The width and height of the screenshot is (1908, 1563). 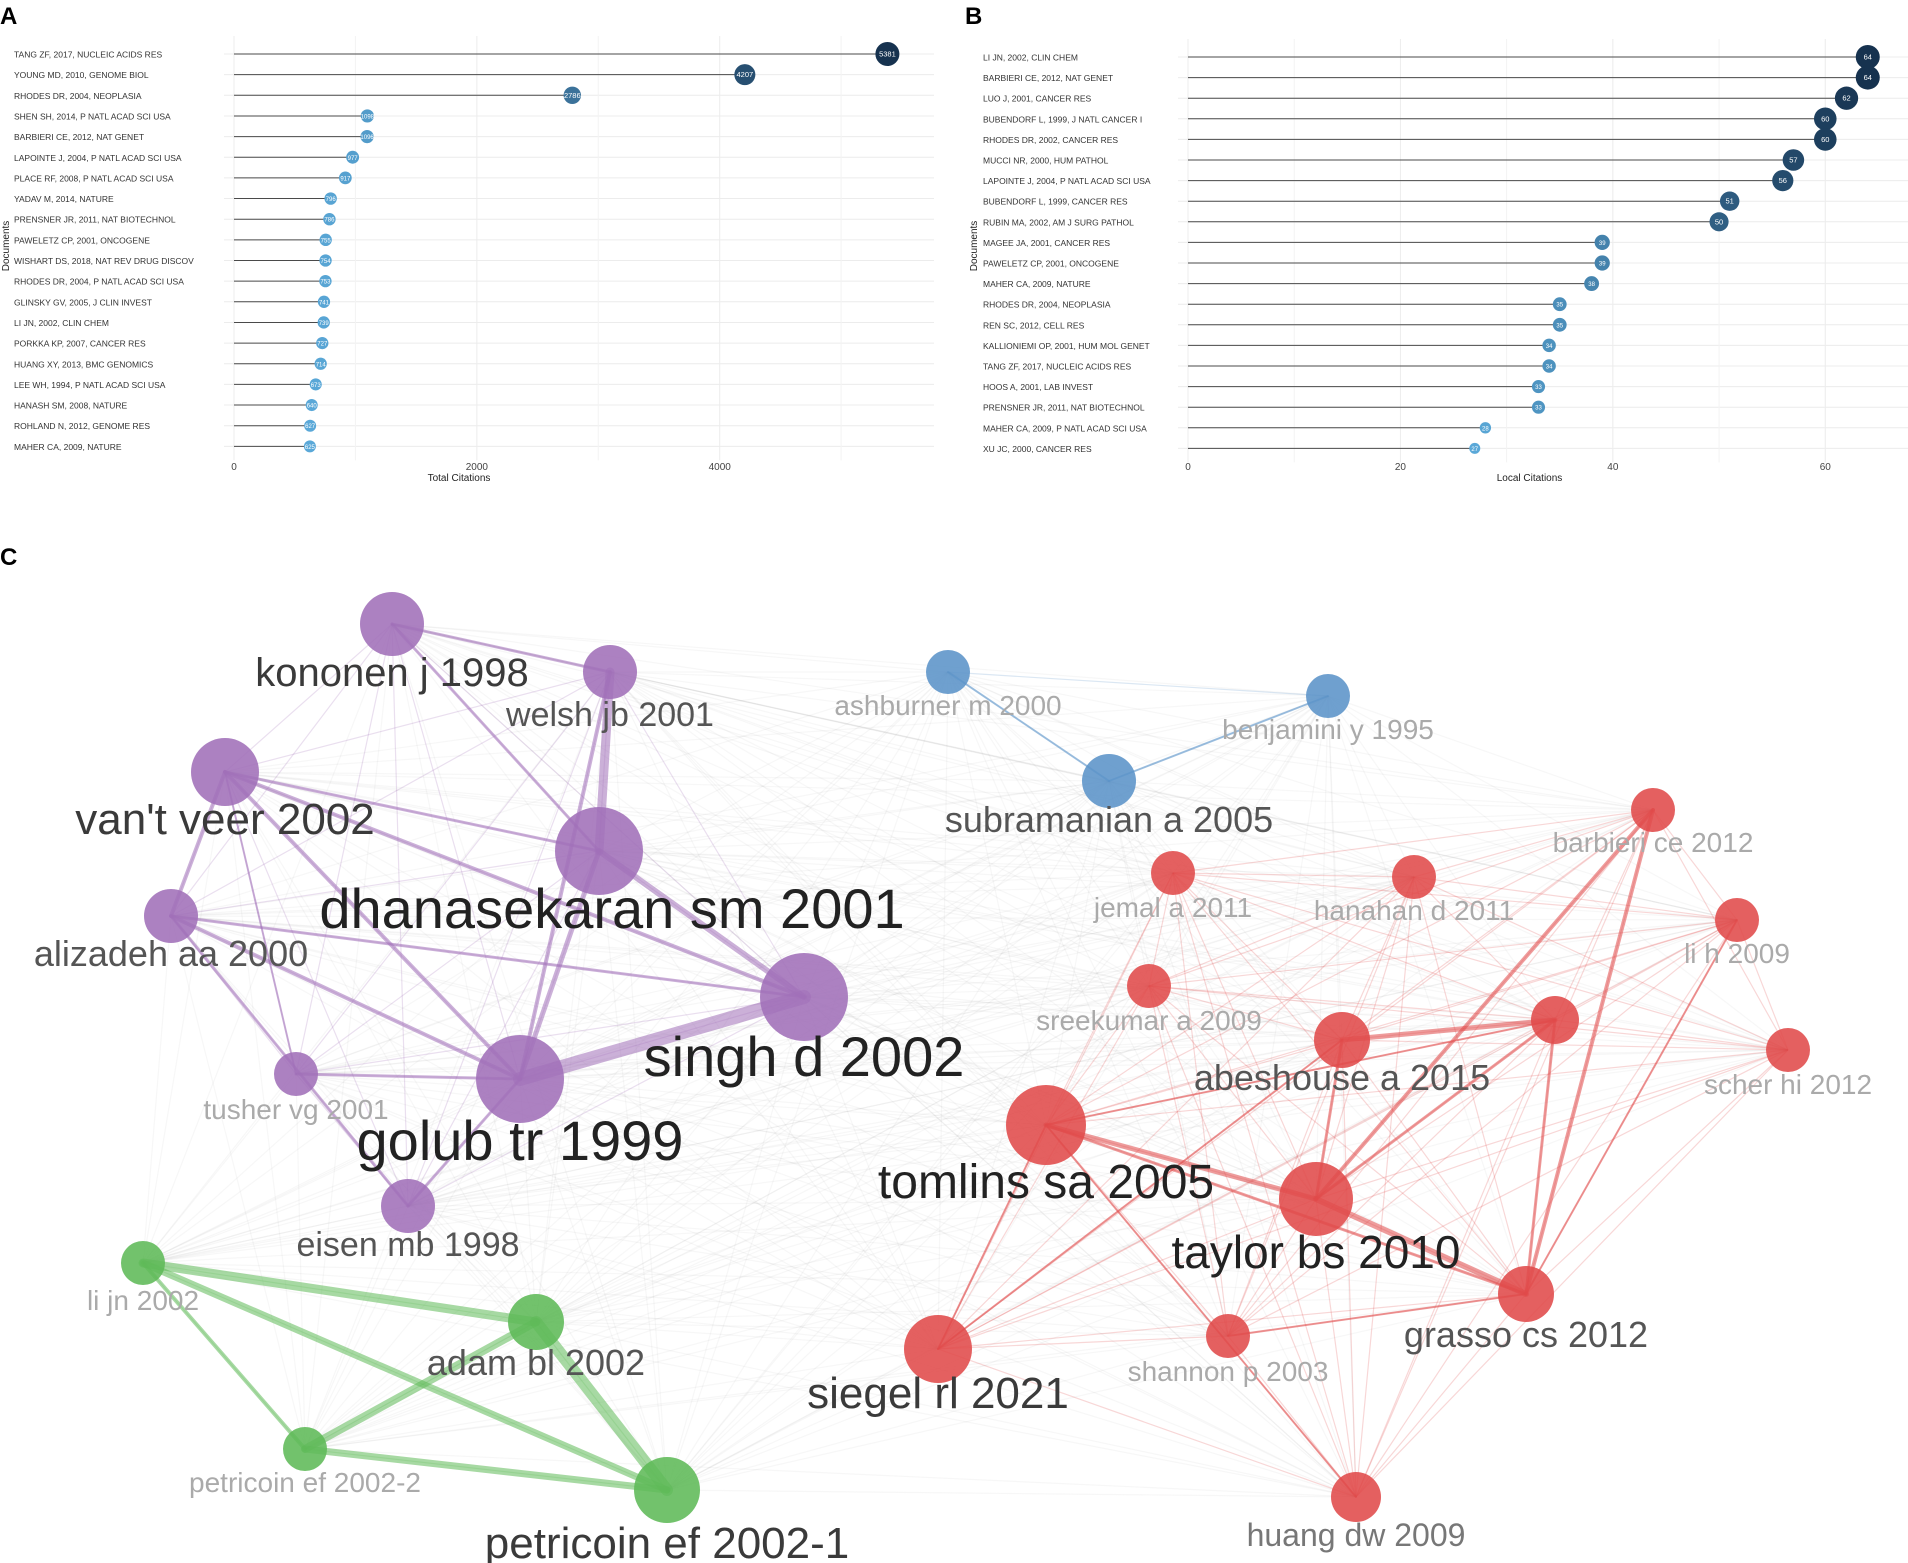 I want to click on value-label: 64, so click(x=1868, y=77).